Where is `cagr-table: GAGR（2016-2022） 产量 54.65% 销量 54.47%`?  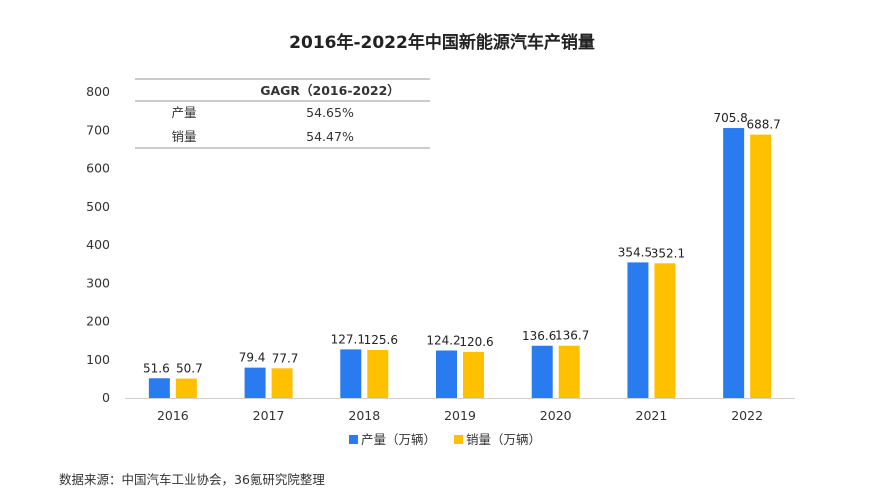 cagr-table: GAGR（2016-2022） 产量 54.65% 销量 54.47% is located at coordinates (282, 113).